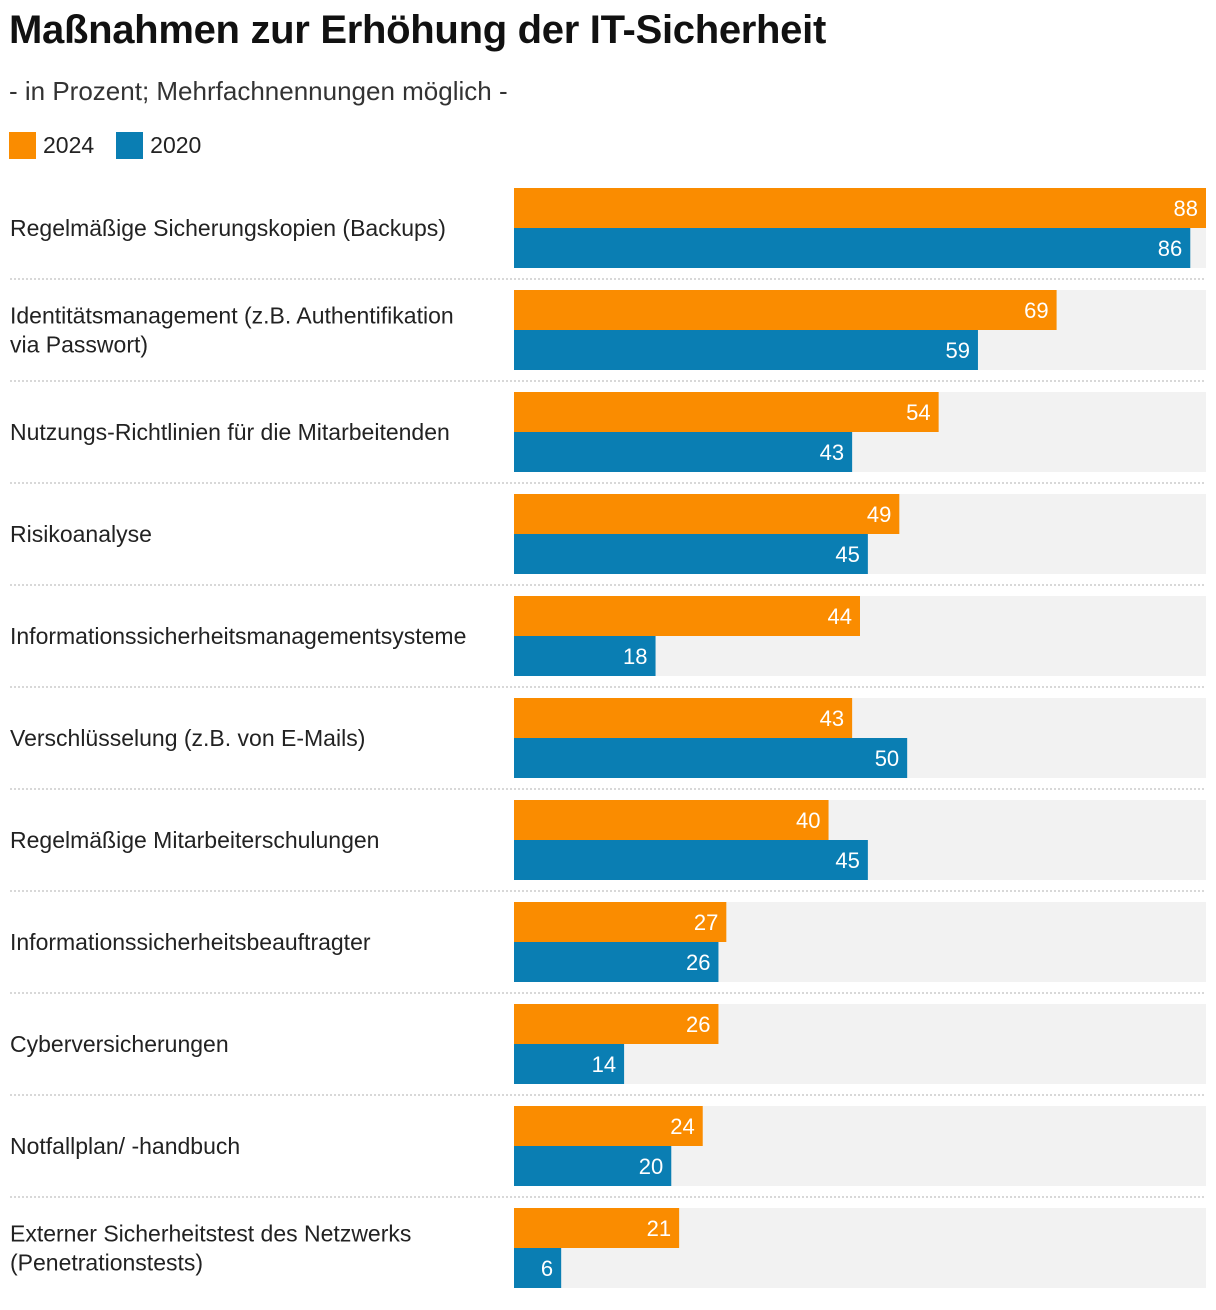 The height and width of the screenshot is (1310, 1216). Describe the element at coordinates (130, 145) in the screenshot. I see `legend-swatch-2020` at that location.